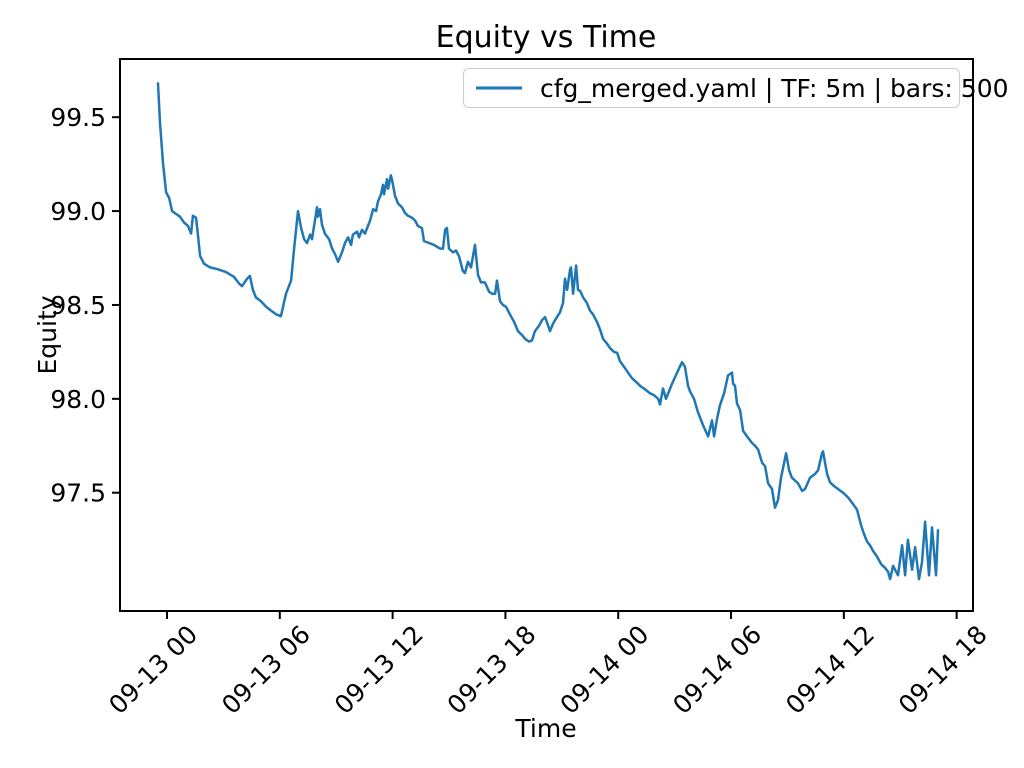 This screenshot has width=1024, height=768. What do you see at coordinates (943, 670) in the screenshot?
I see `x-tick-label: 09-14 18` at bounding box center [943, 670].